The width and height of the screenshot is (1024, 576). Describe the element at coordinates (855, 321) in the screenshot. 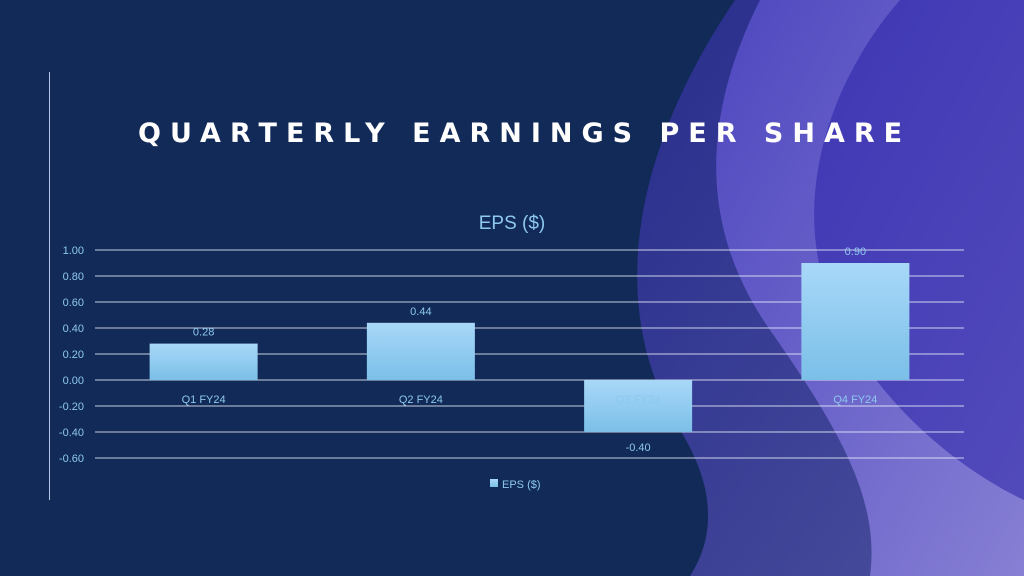

I see `bar-q4-fy24` at that location.